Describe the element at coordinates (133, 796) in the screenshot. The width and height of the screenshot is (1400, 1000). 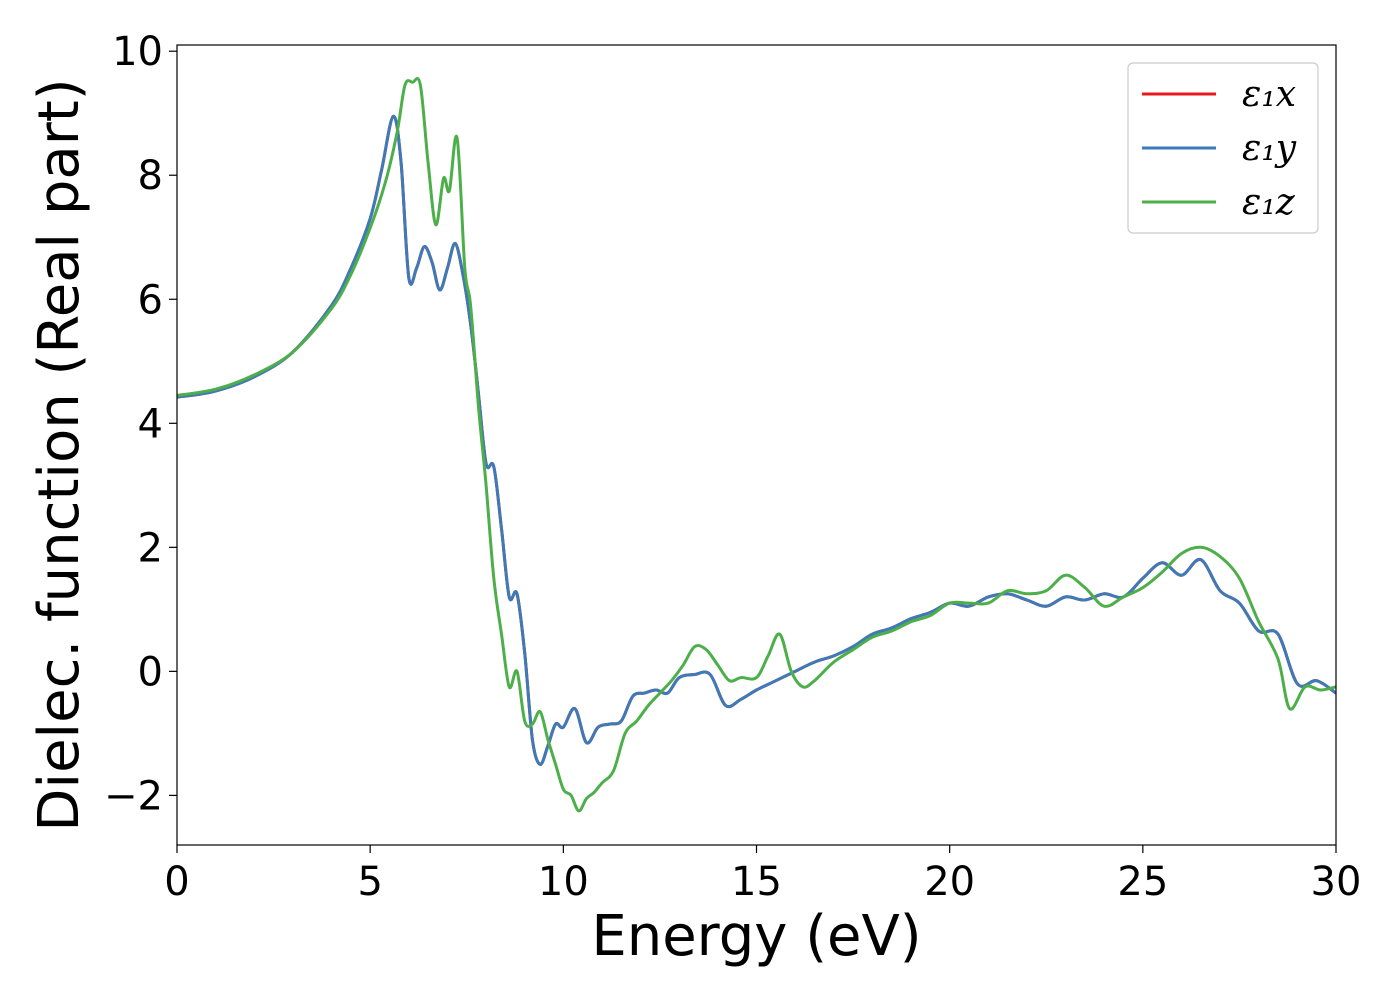
I see `y-tick-label: −2` at that location.